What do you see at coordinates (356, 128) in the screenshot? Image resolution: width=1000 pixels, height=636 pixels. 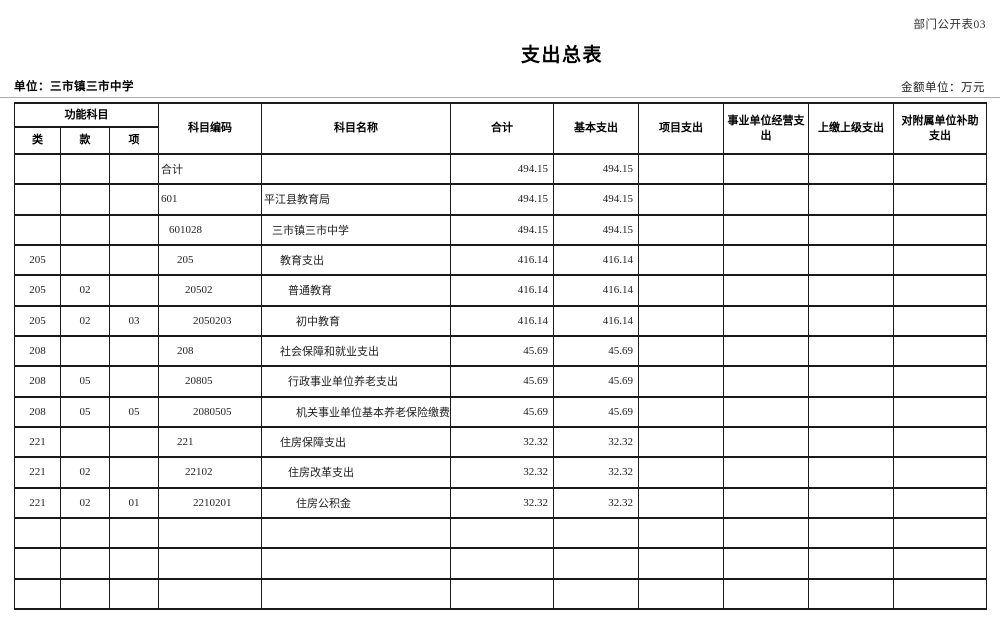 I see `header-subject-name: 科目名称` at bounding box center [356, 128].